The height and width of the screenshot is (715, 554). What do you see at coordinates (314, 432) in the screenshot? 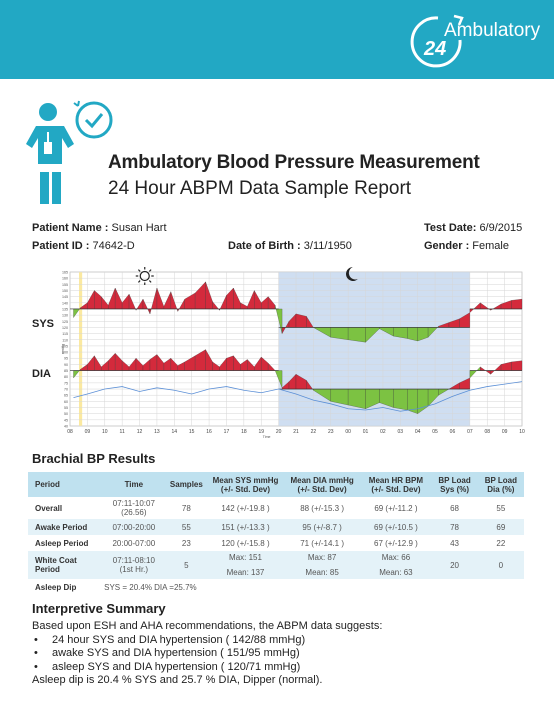
I see `x-tick-label: 22` at bounding box center [314, 432].